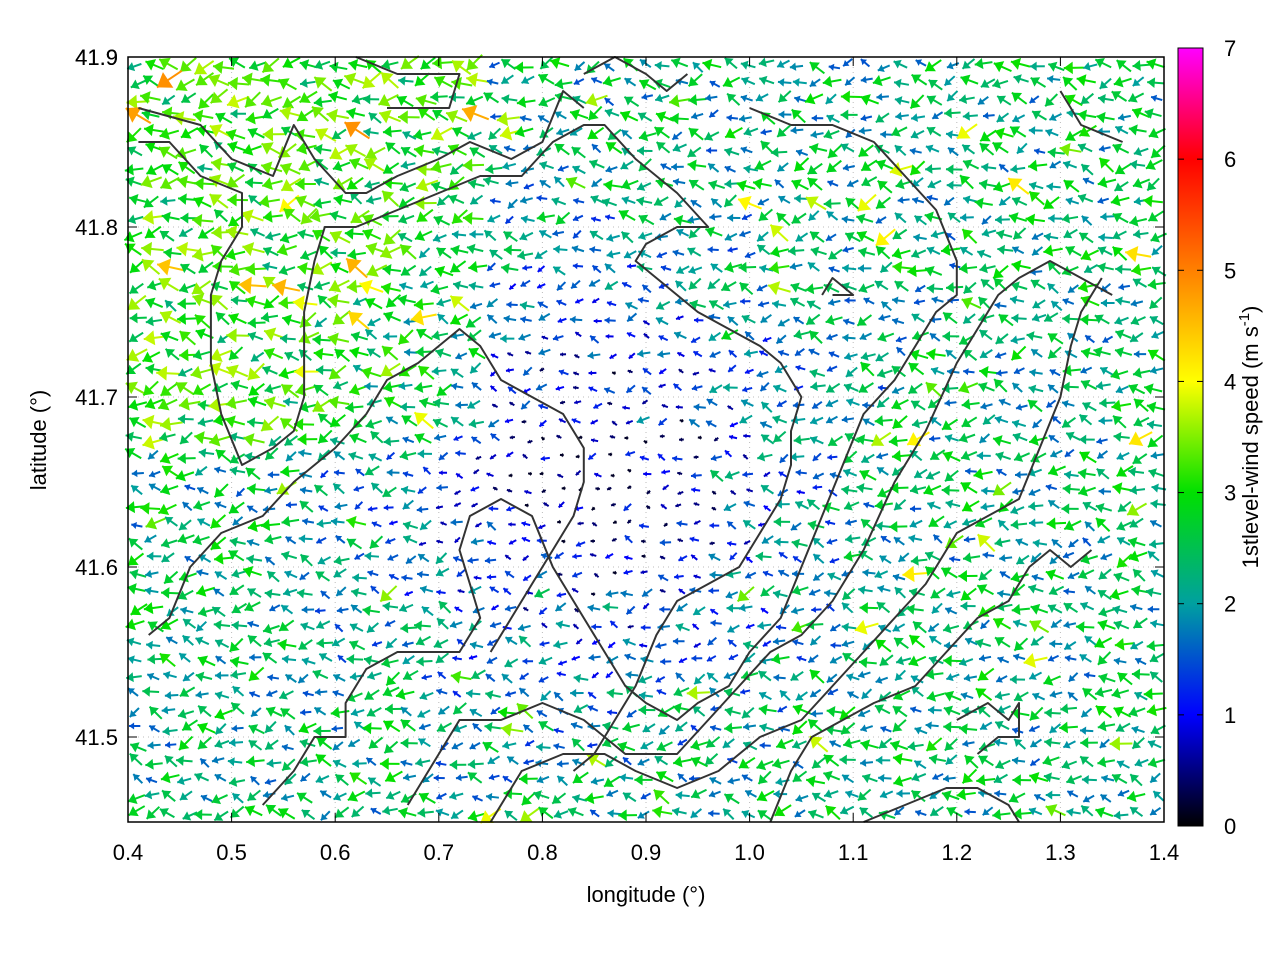 This screenshot has width=1280, height=960. Describe the element at coordinates (1230, 159) in the screenshot. I see `colorbar-tick-label: 6` at that location.